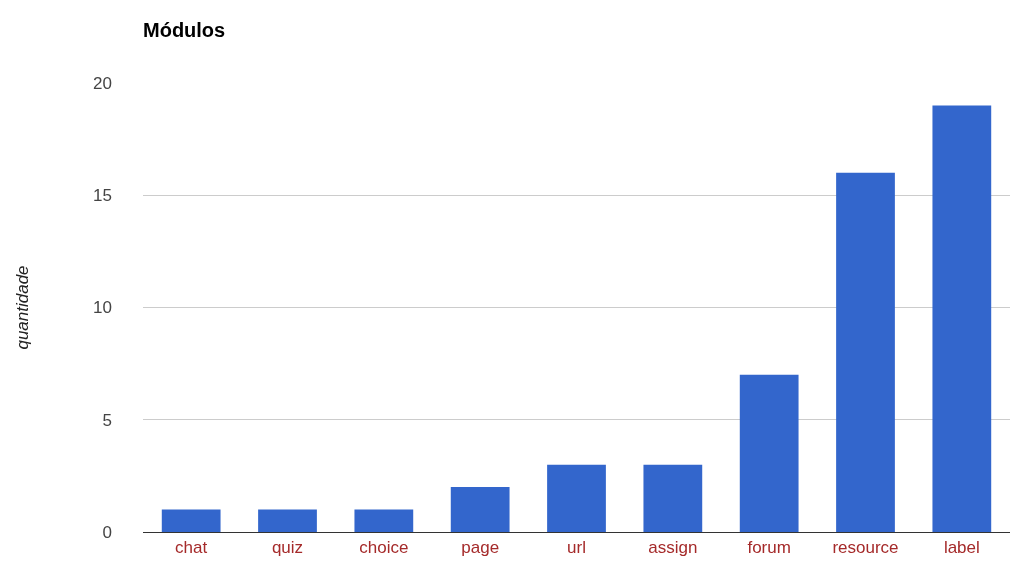 This screenshot has width=1013, height=570. I want to click on y-tick-label: 20, so click(102, 83).